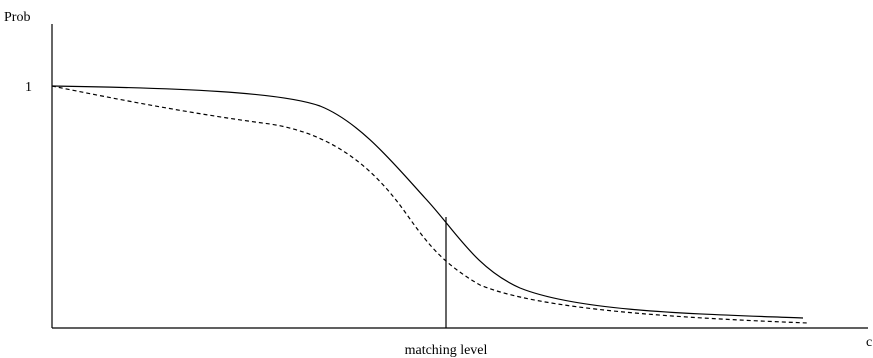 Image resolution: width=873 pixels, height=358 pixels. What do you see at coordinates (17, 17) in the screenshot?
I see `y-axis-label: Prob` at bounding box center [17, 17].